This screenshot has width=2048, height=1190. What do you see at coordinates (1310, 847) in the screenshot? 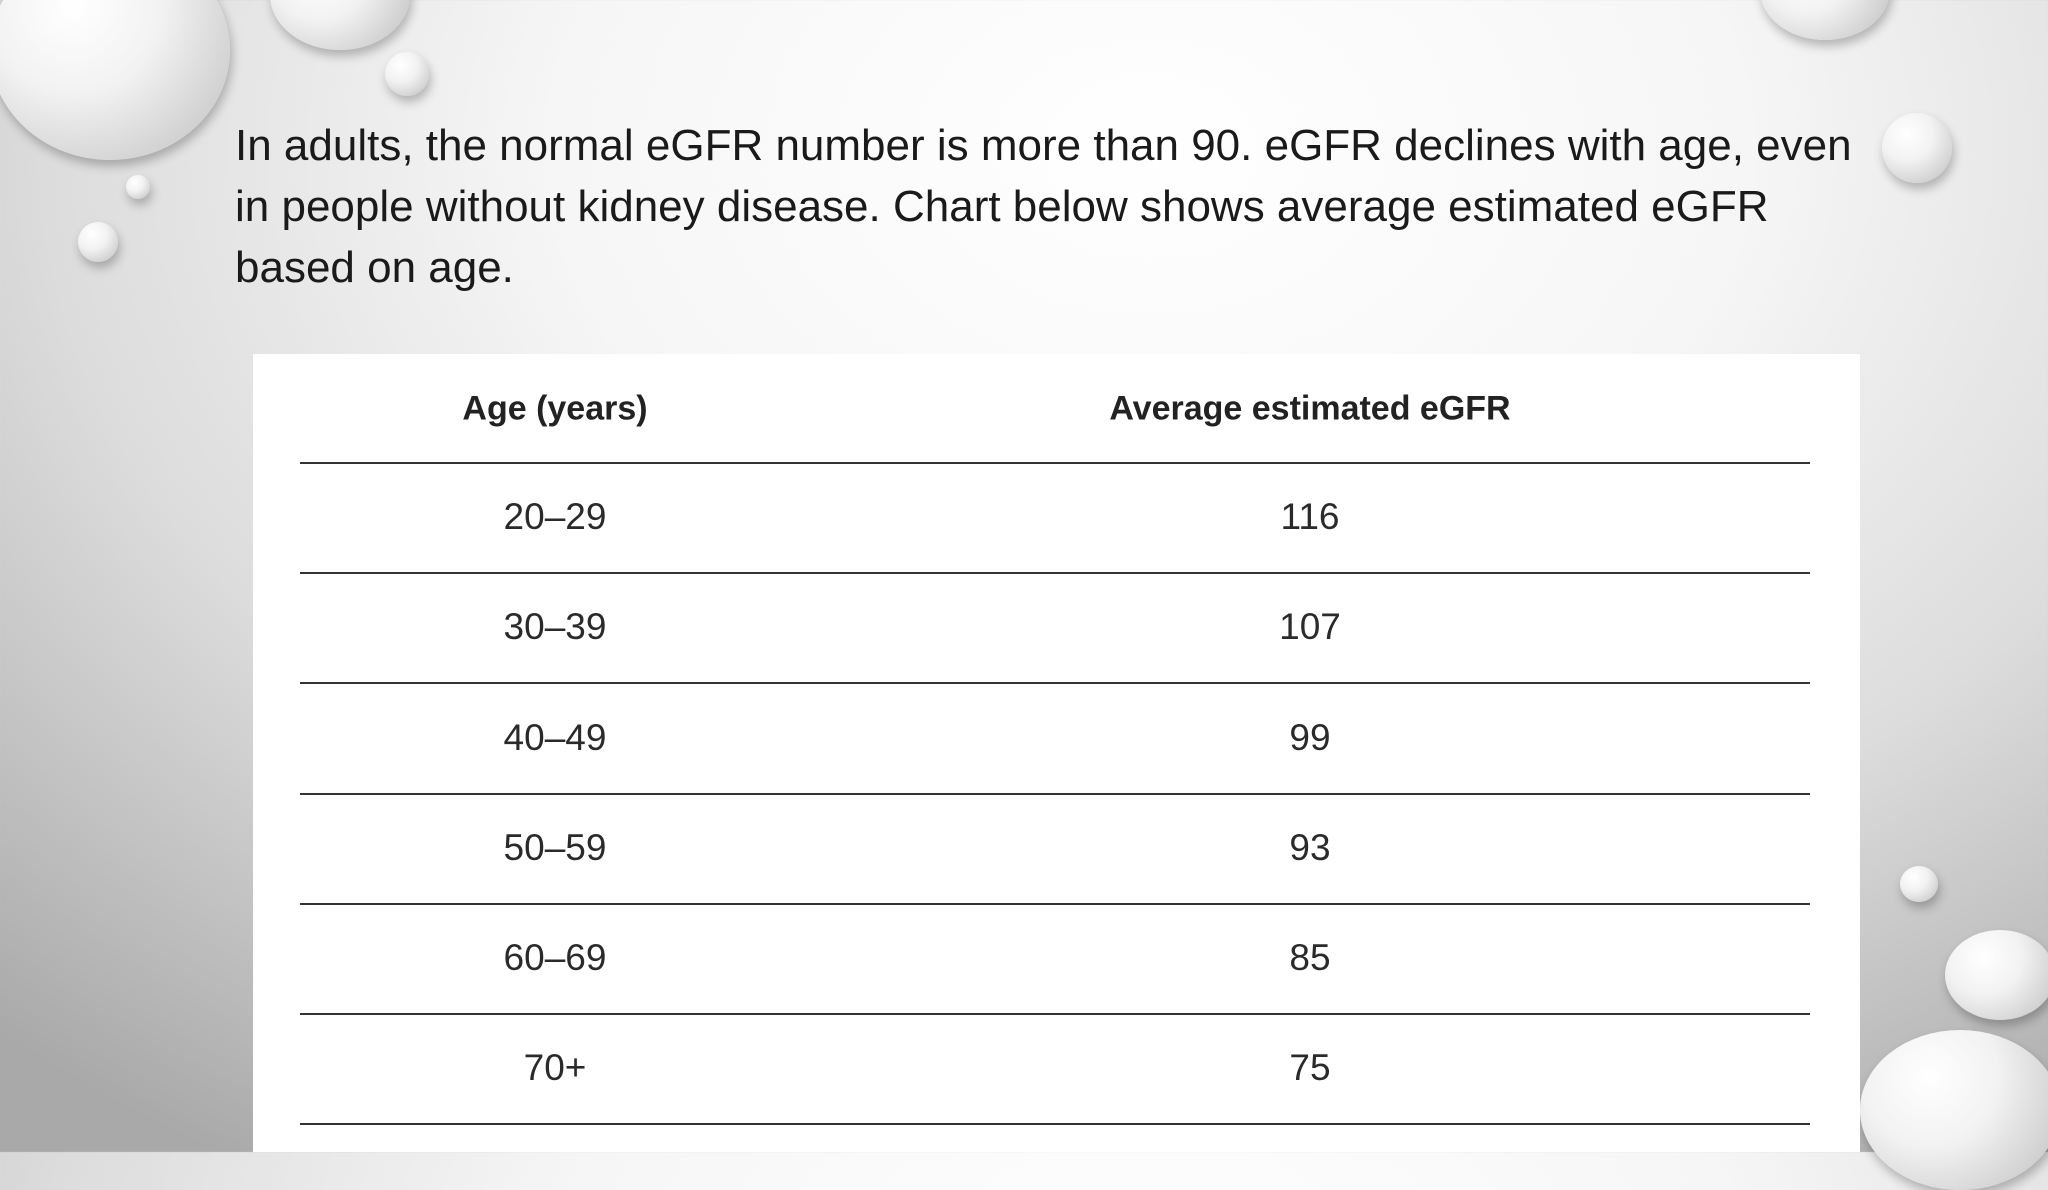
I see `table-cell: 93` at bounding box center [1310, 847].